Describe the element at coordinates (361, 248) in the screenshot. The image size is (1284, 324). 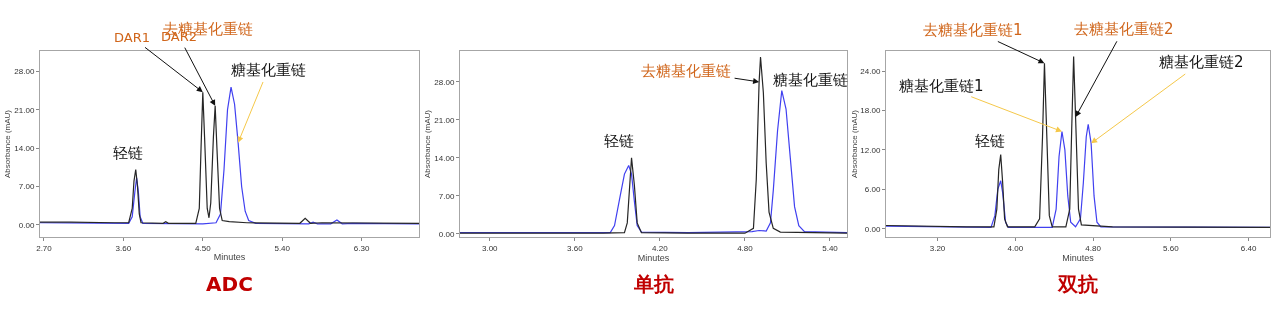
I see `x-tick-label: 6.30` at that location.